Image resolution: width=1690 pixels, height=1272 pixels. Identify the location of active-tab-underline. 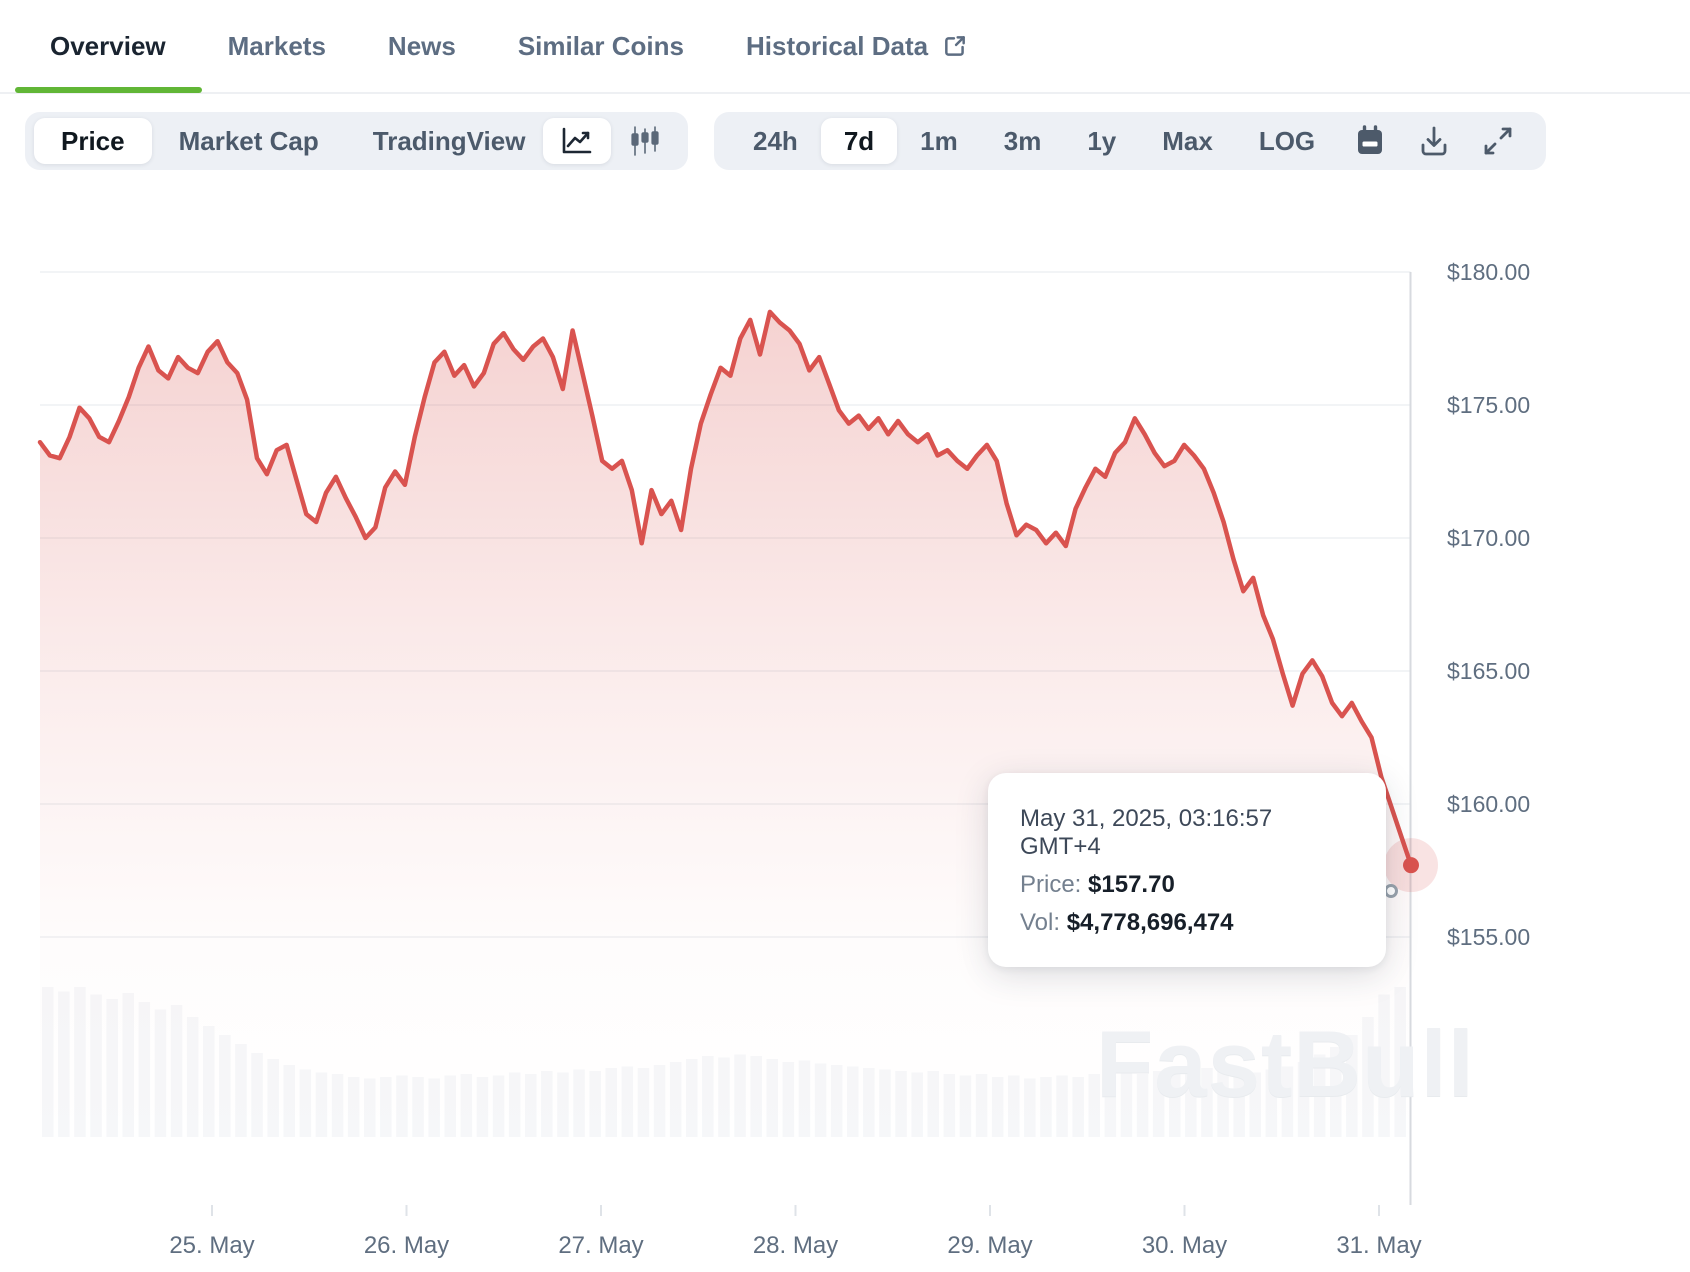
(108, 90).